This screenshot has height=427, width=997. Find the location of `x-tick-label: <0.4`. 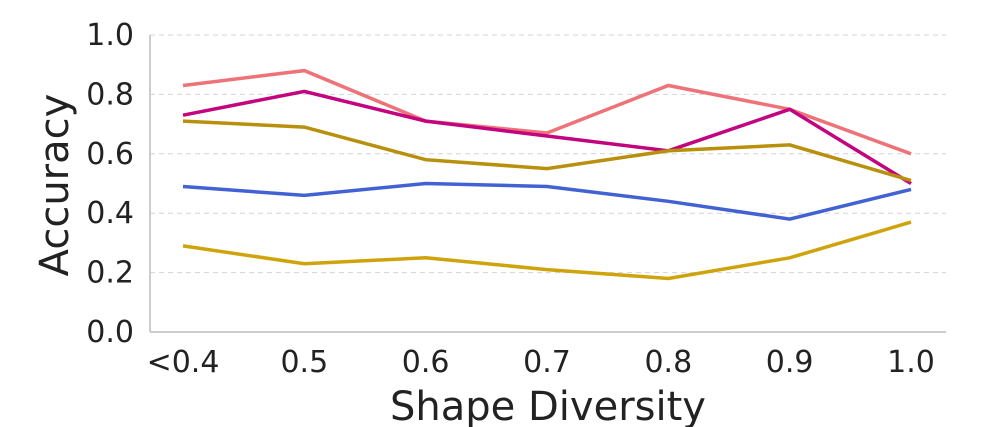

x-tick-label: <0.4 is located at coordinates (183, 362).